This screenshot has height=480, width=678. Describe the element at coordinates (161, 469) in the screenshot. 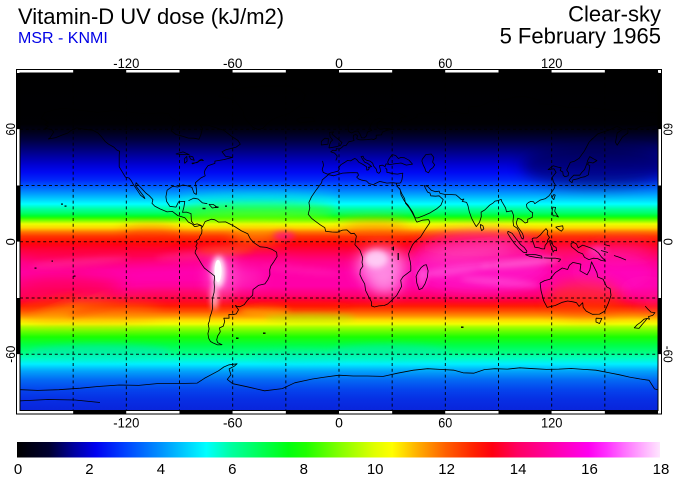

I see `svg-text: 4` at that location.